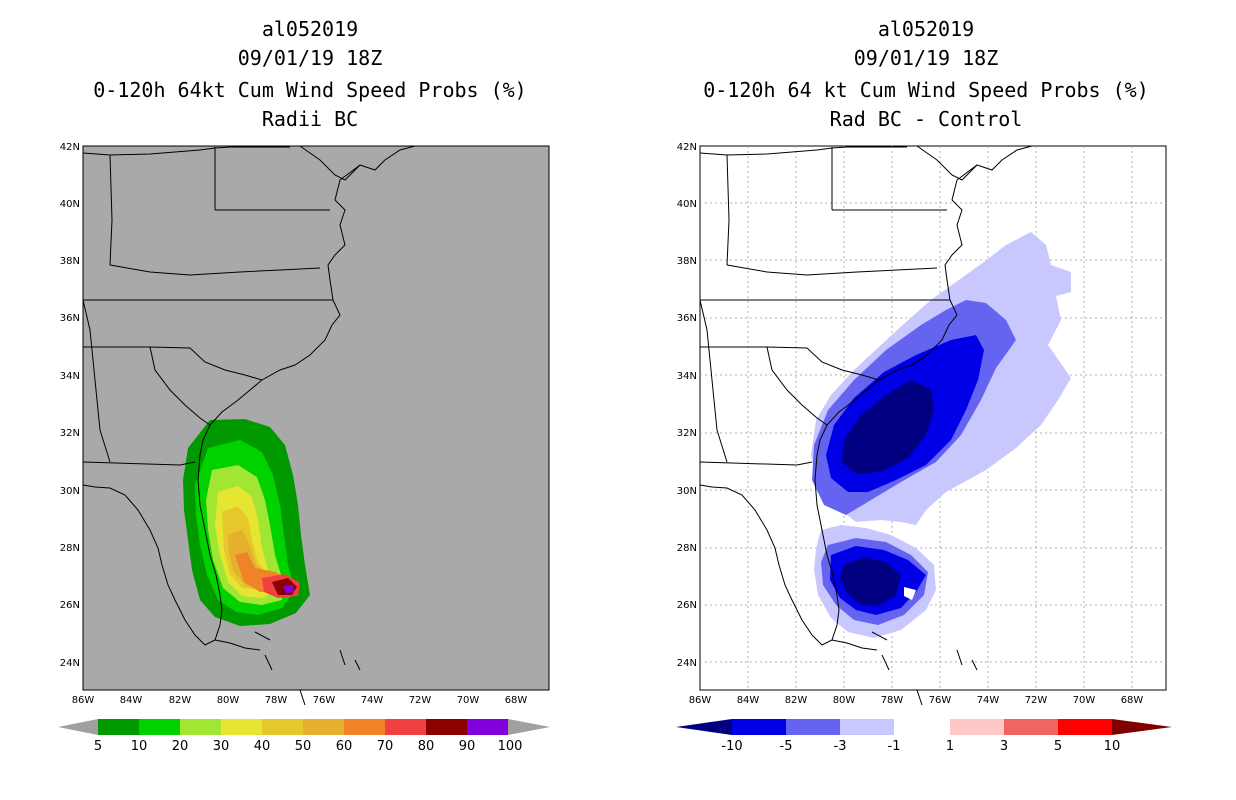 Image resolution: width=1236 pixels, height=800 pixels. I want to click on near-zero-patch, so click(910, 593).